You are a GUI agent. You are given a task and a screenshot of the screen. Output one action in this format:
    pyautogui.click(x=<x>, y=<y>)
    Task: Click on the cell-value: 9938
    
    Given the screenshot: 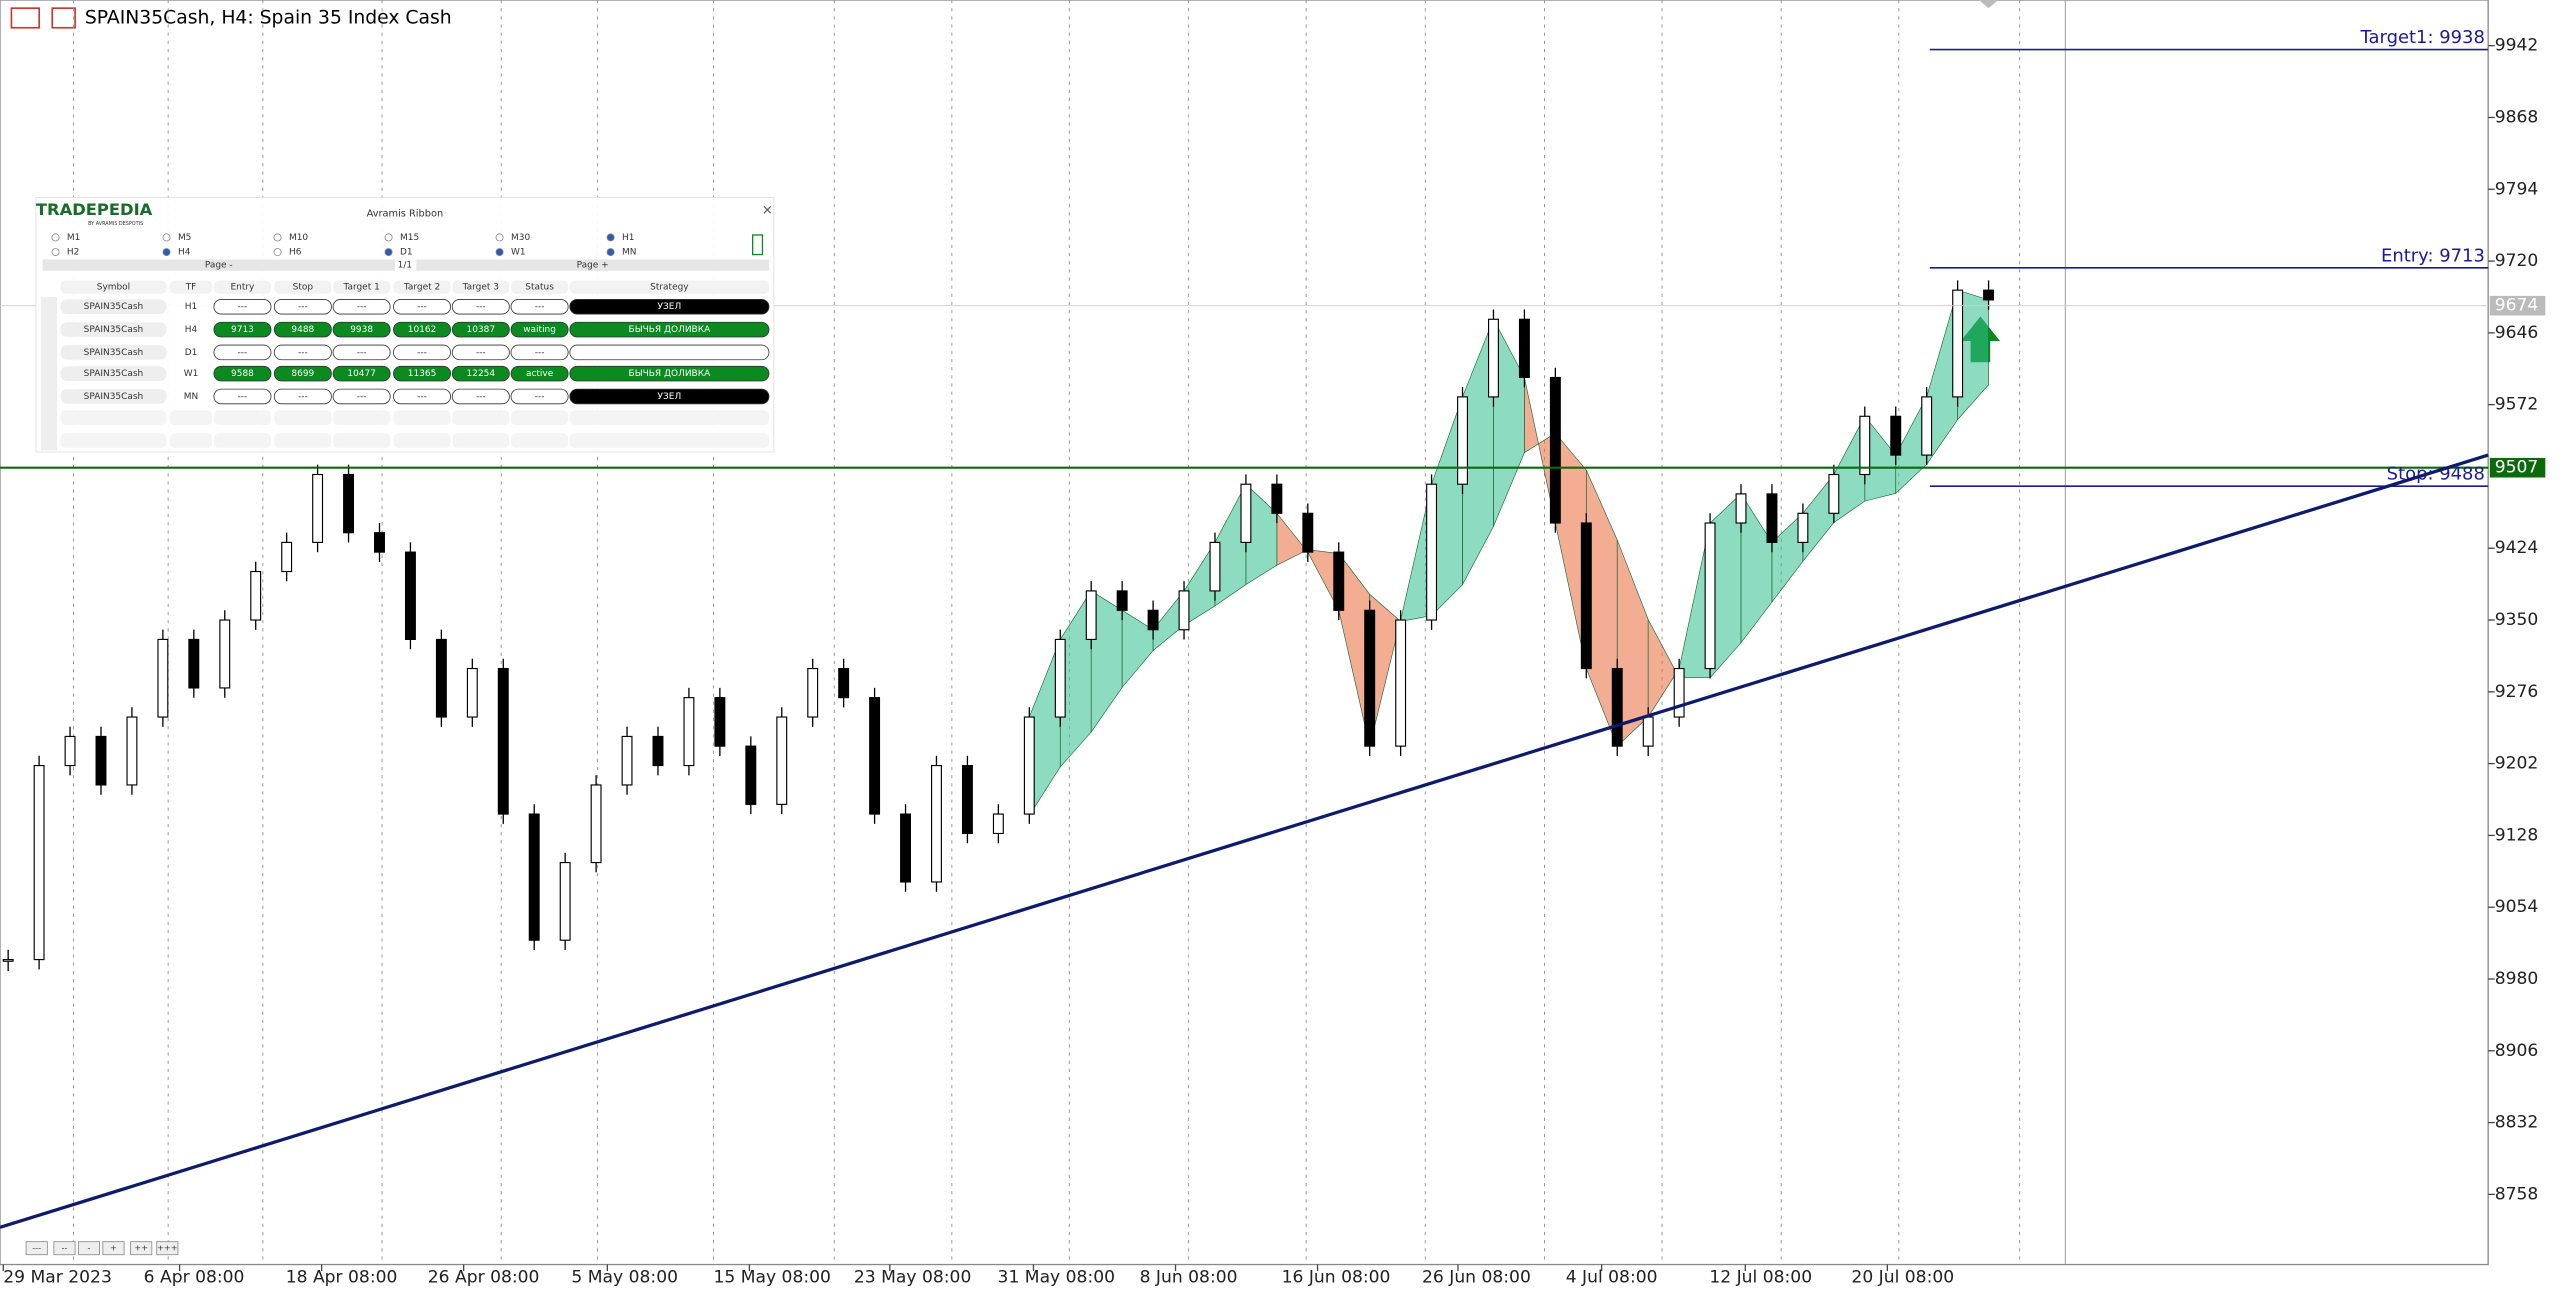 What is the action you would take?
    pyautogui.click(x=361, y=330)
    